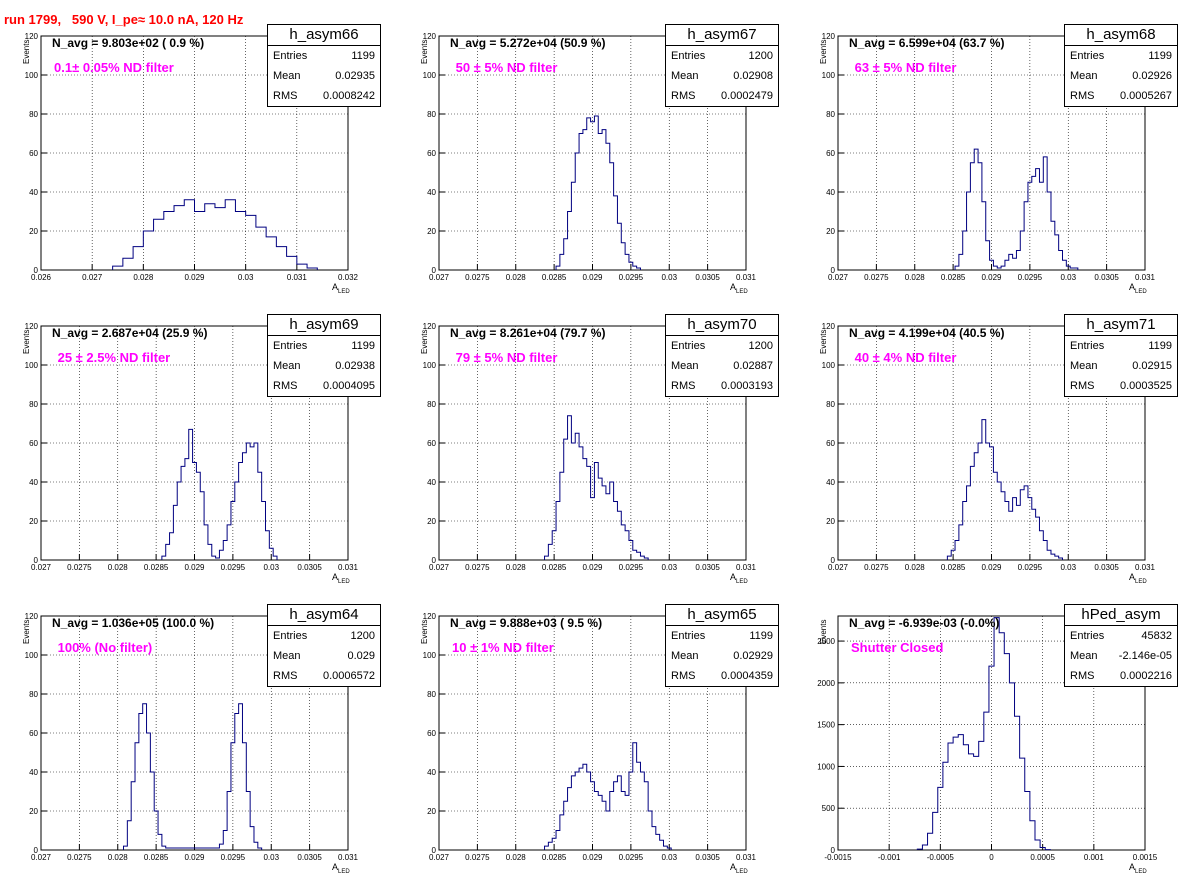  Describe the element at coordinates (324, 325) in the screenshot. I see `histogram-name: h_asym69` at that location.